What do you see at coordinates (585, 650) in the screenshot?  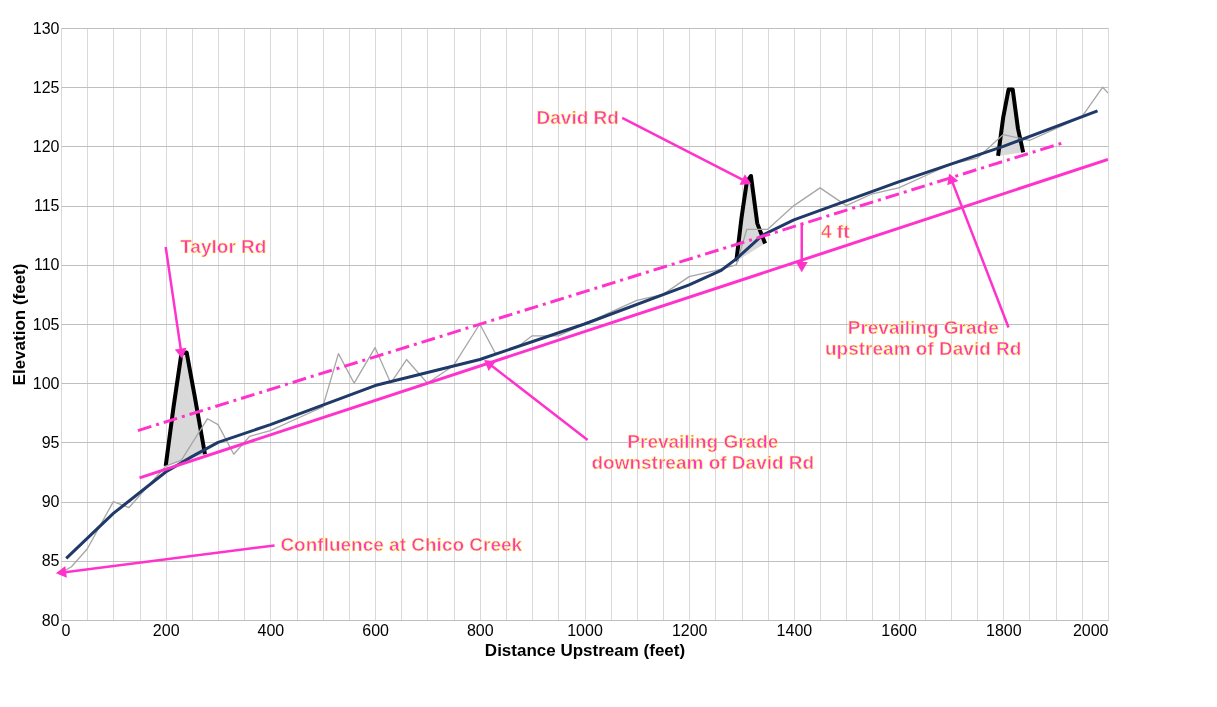 I see `x-axis-title: Distance Upstream (feet)` at bounding box center [585, 650].